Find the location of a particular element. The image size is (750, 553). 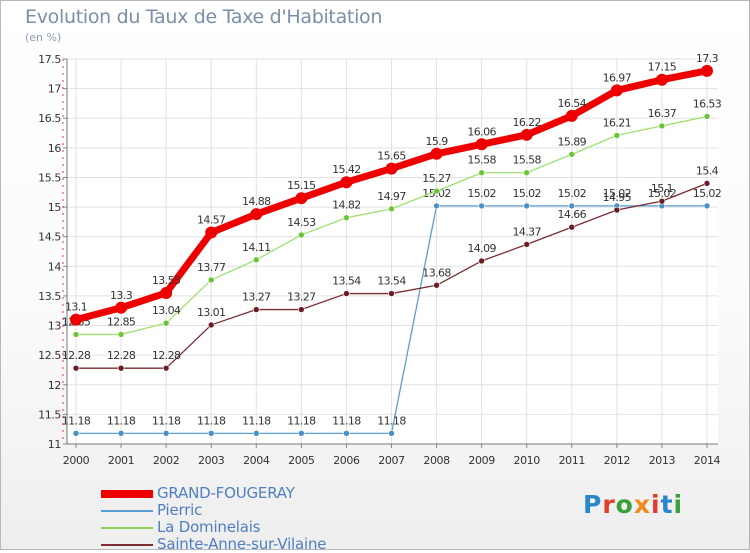

data-label: 14.66 is located at coordinates (572, 214).